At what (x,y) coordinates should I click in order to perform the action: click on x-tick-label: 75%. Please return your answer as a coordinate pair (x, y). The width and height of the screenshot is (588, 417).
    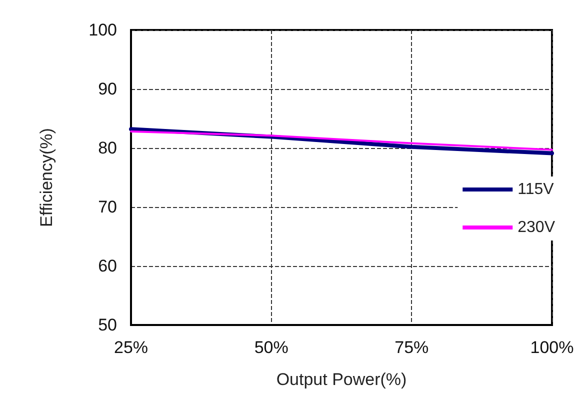
    Looking at the image, I should click on (411, 347).